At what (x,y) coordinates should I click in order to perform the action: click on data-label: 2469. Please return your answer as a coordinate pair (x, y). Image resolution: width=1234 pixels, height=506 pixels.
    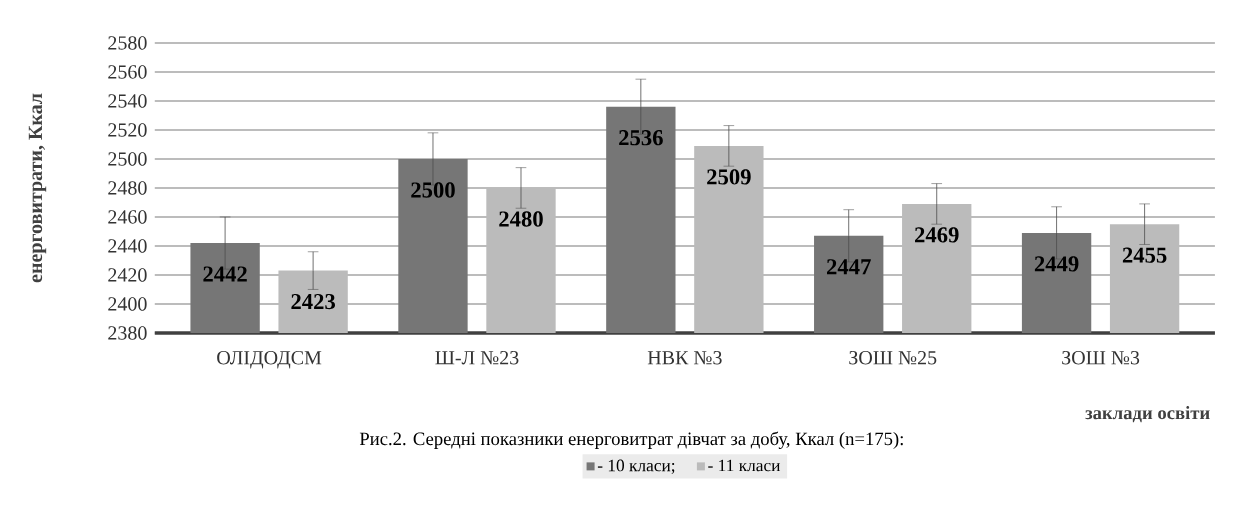
    Looking at the image, I should click on (937, 235).